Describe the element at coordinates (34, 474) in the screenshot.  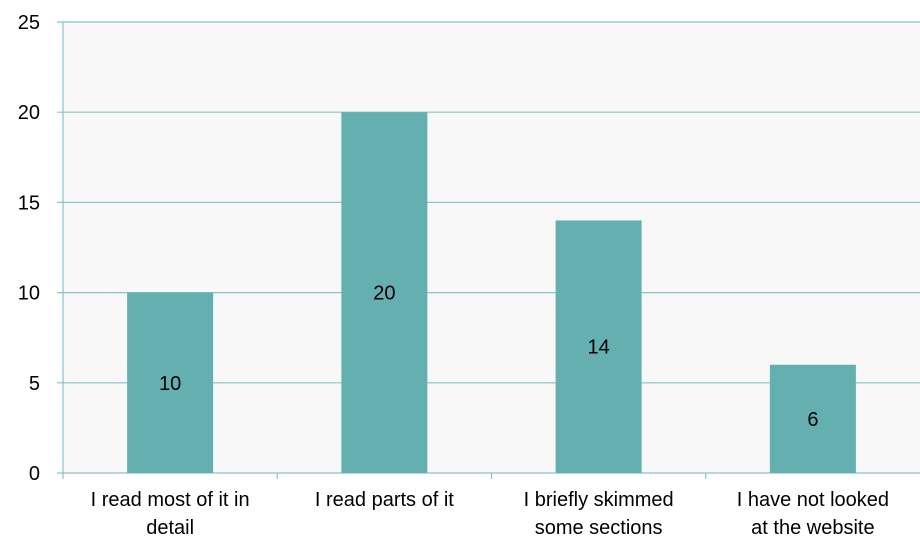
I see `y-tick-label: 0` at that location.